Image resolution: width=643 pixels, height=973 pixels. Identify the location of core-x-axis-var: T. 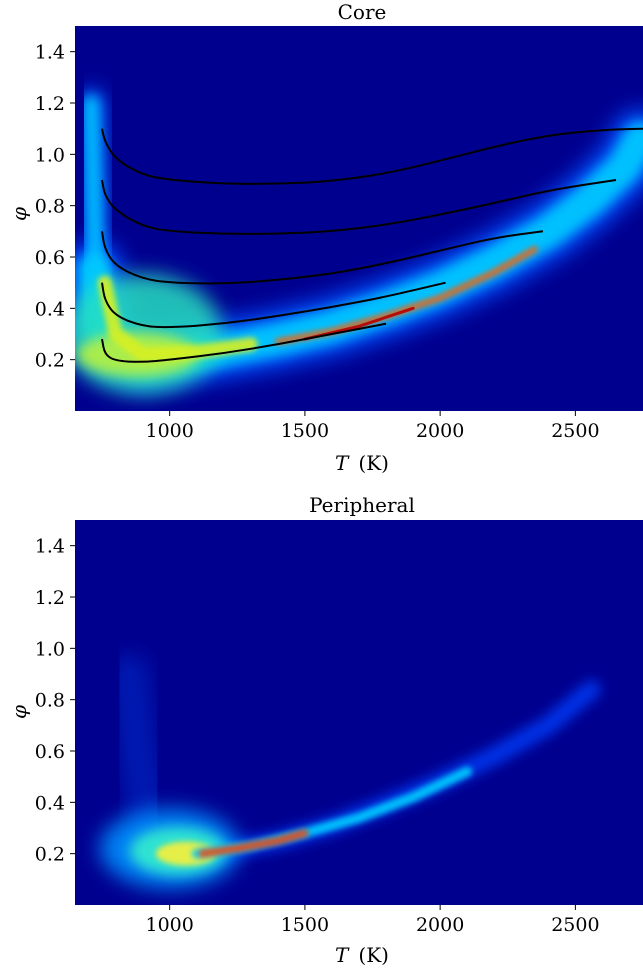
(342, 463).